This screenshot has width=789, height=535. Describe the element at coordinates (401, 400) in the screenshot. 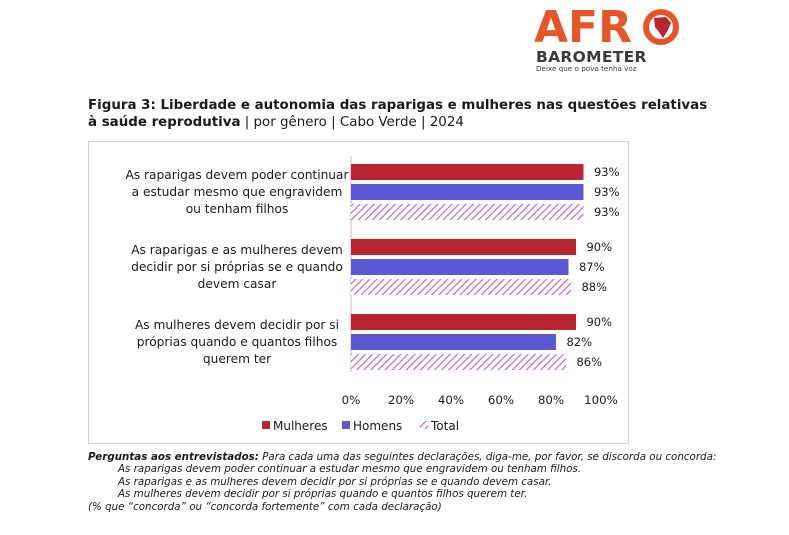

I see `x-tick-label: 20%` at that location.